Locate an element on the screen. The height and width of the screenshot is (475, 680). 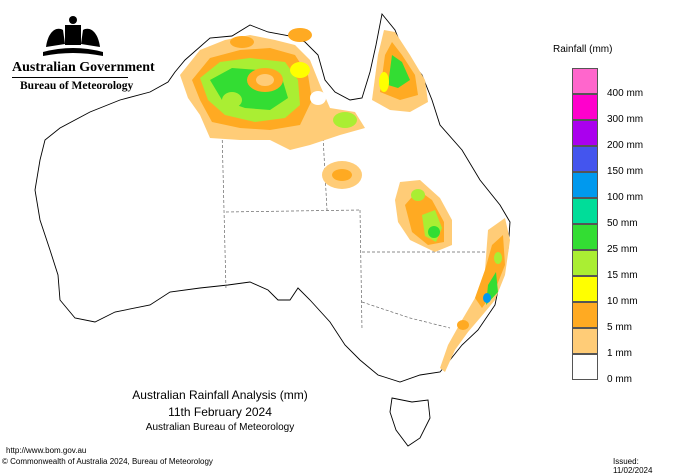
rainfall-east-coast is located at coordinates (475, 295).